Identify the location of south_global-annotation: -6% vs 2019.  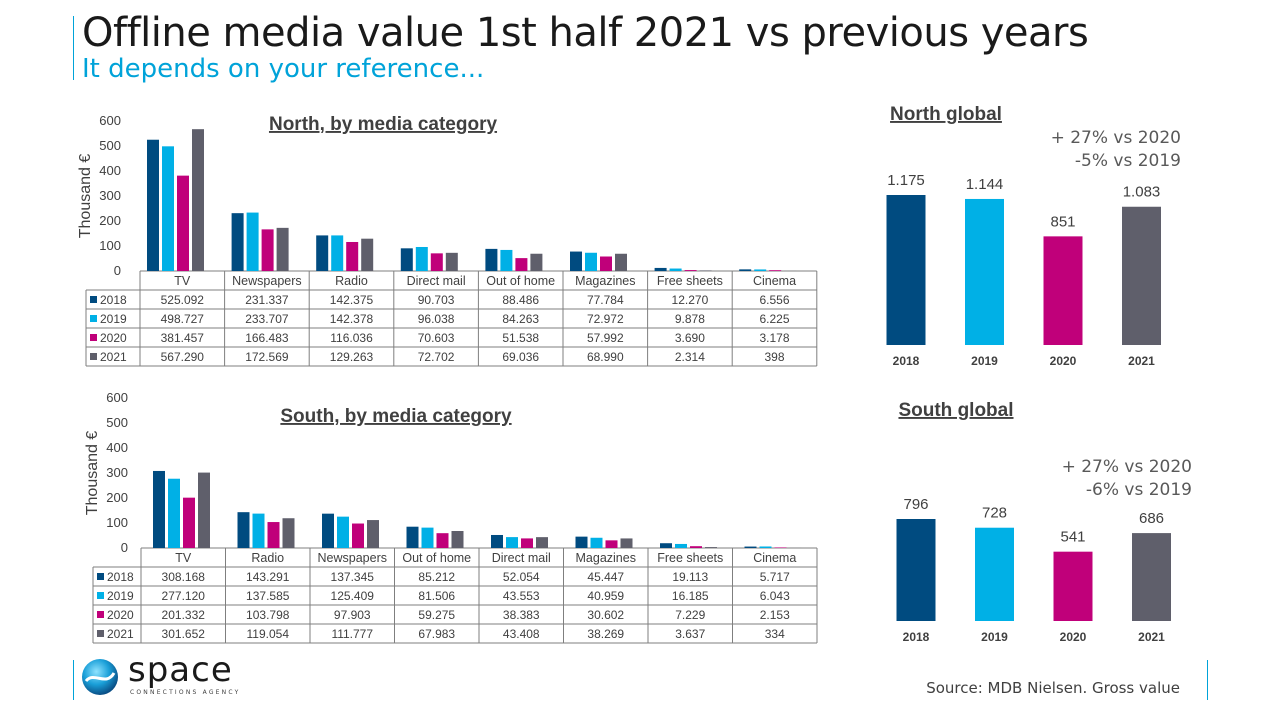
(1139, 490).